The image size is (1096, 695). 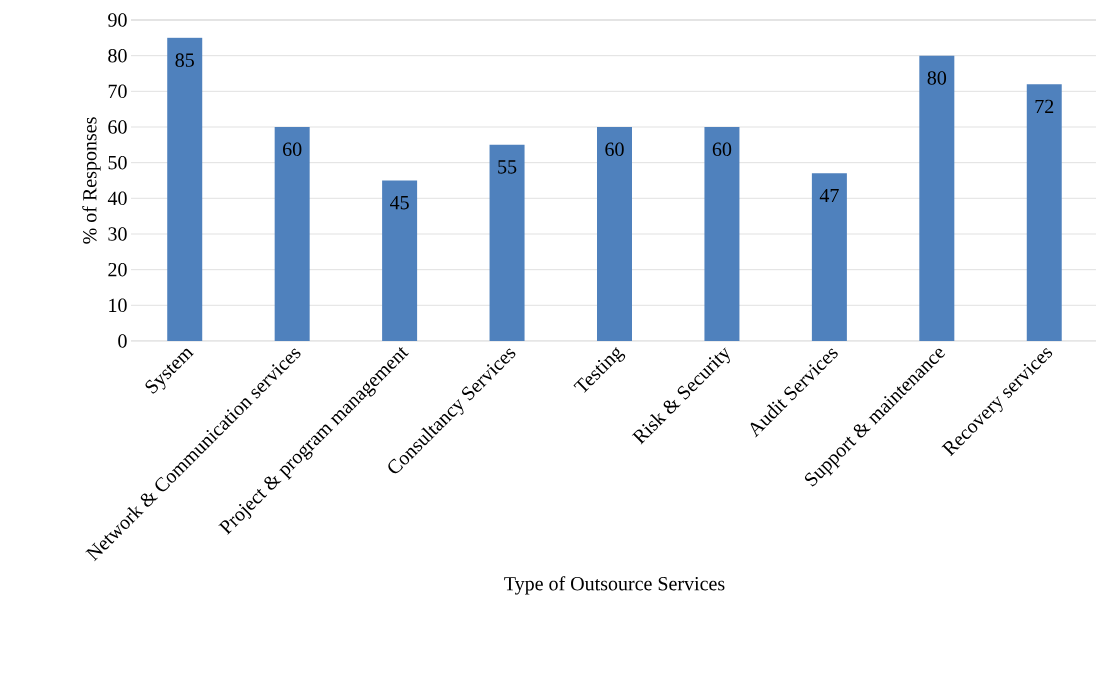 What do you see at coordinates (614, 585) in the screenshot?
I see `x-axis-title: Type of Outsource Services` at bounding box center [614, 585].